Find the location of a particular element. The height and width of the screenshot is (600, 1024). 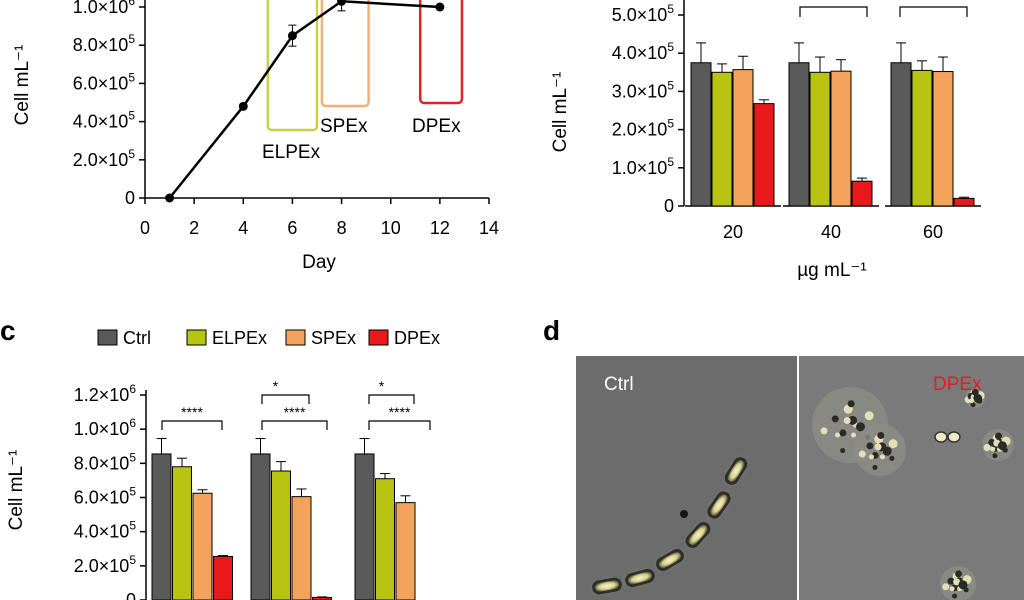

micrograph-ctrl-label: Ctrl is located at coordinates (619, 384).